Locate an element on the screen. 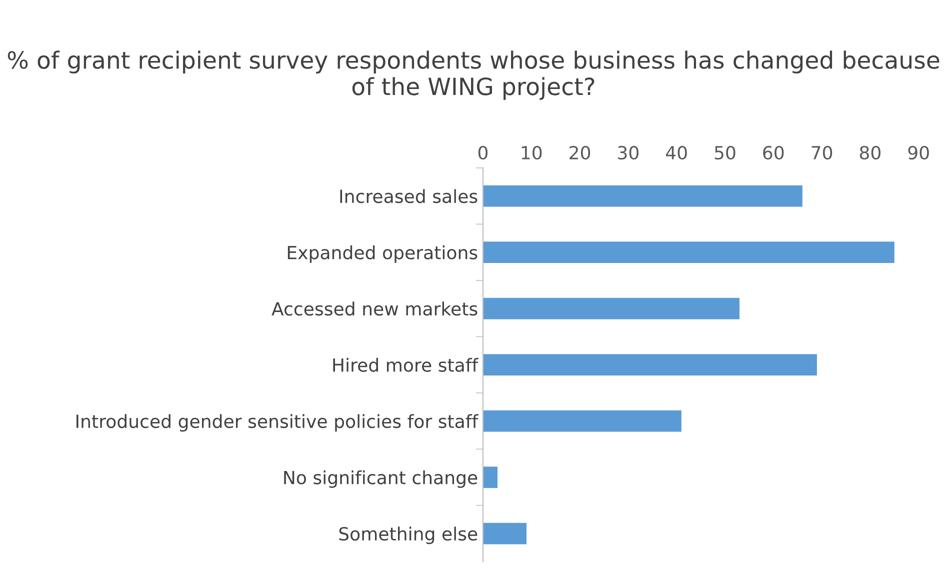 Image resolution: width=947 pixels, height=579 pixels. y-tick-label: Something else is located at coordinates (408, 535).